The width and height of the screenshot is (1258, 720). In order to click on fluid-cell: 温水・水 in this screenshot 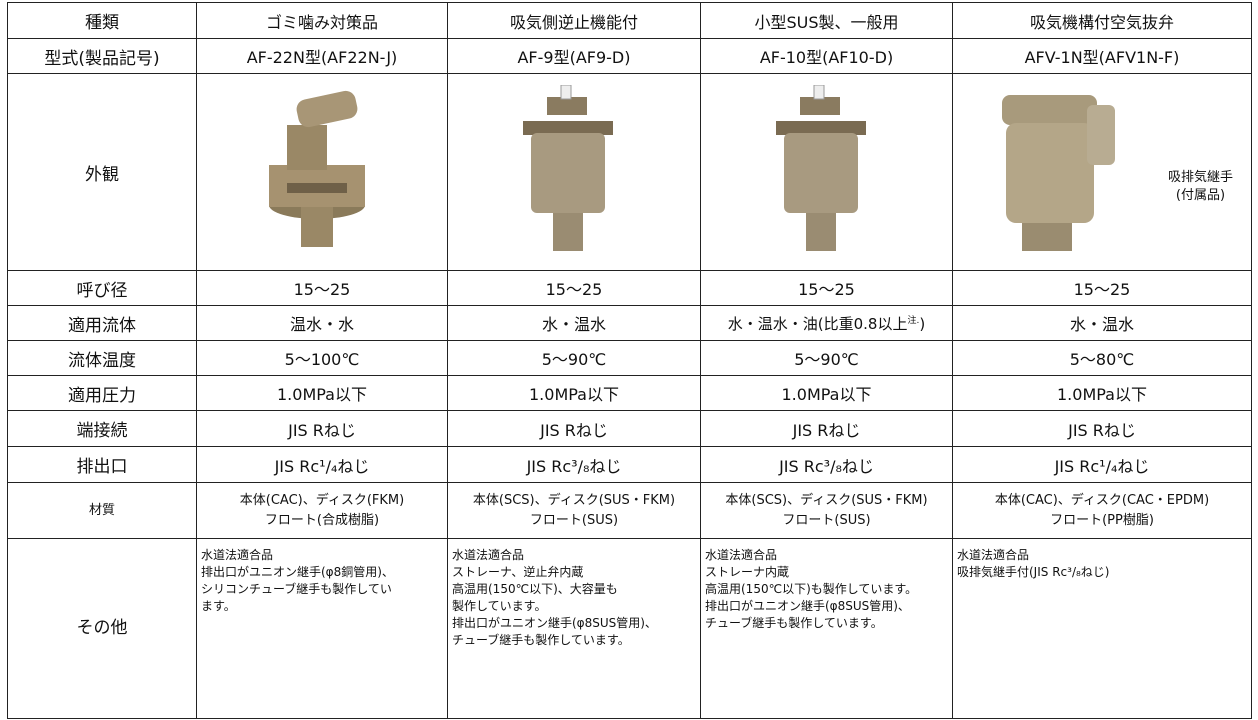, I will do `click(322, 323)`.